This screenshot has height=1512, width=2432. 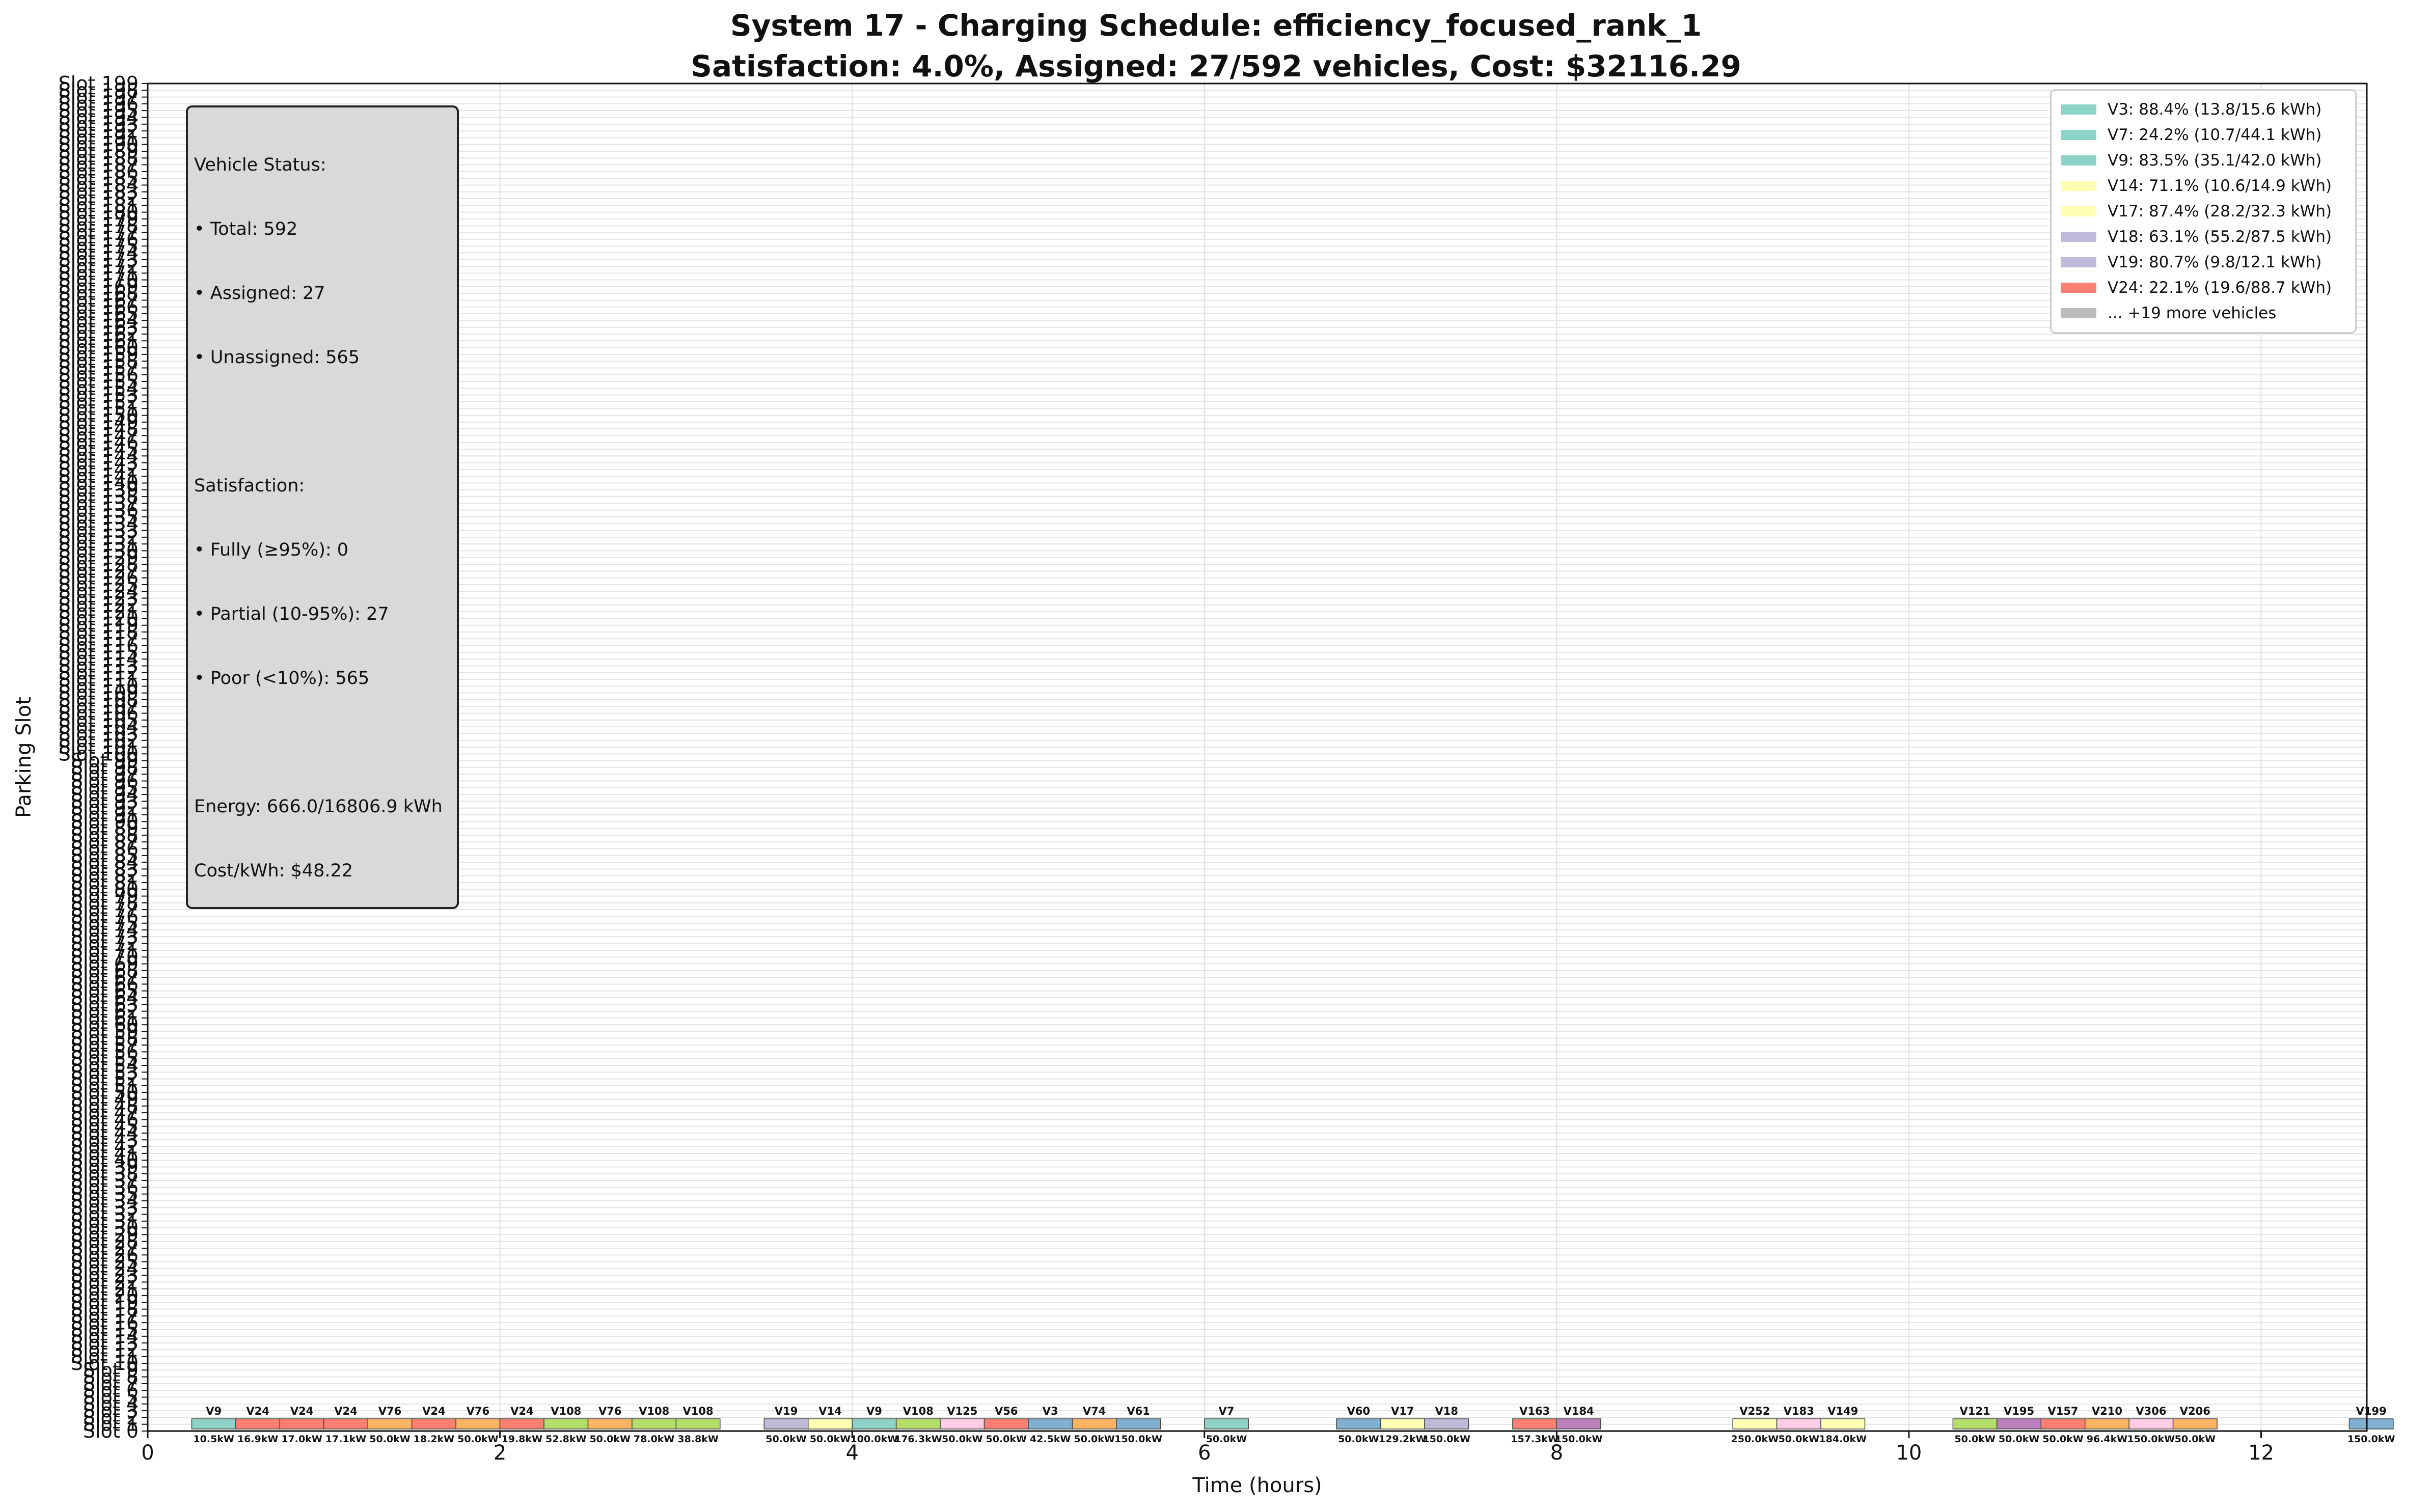 I want to click on y-tick-label: Slot 115, so click(x=99, y=652).